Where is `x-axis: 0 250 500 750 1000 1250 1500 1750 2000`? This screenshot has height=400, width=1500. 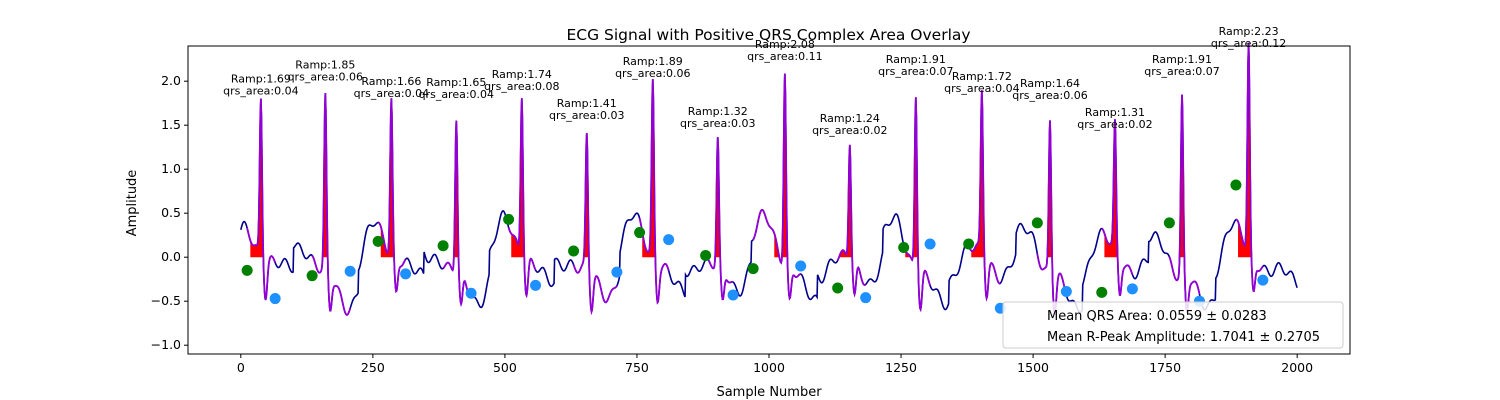 x-axis: 0 250 500 750 1000 1250 1500 1750 2000 is located at coordinates (775, 364).